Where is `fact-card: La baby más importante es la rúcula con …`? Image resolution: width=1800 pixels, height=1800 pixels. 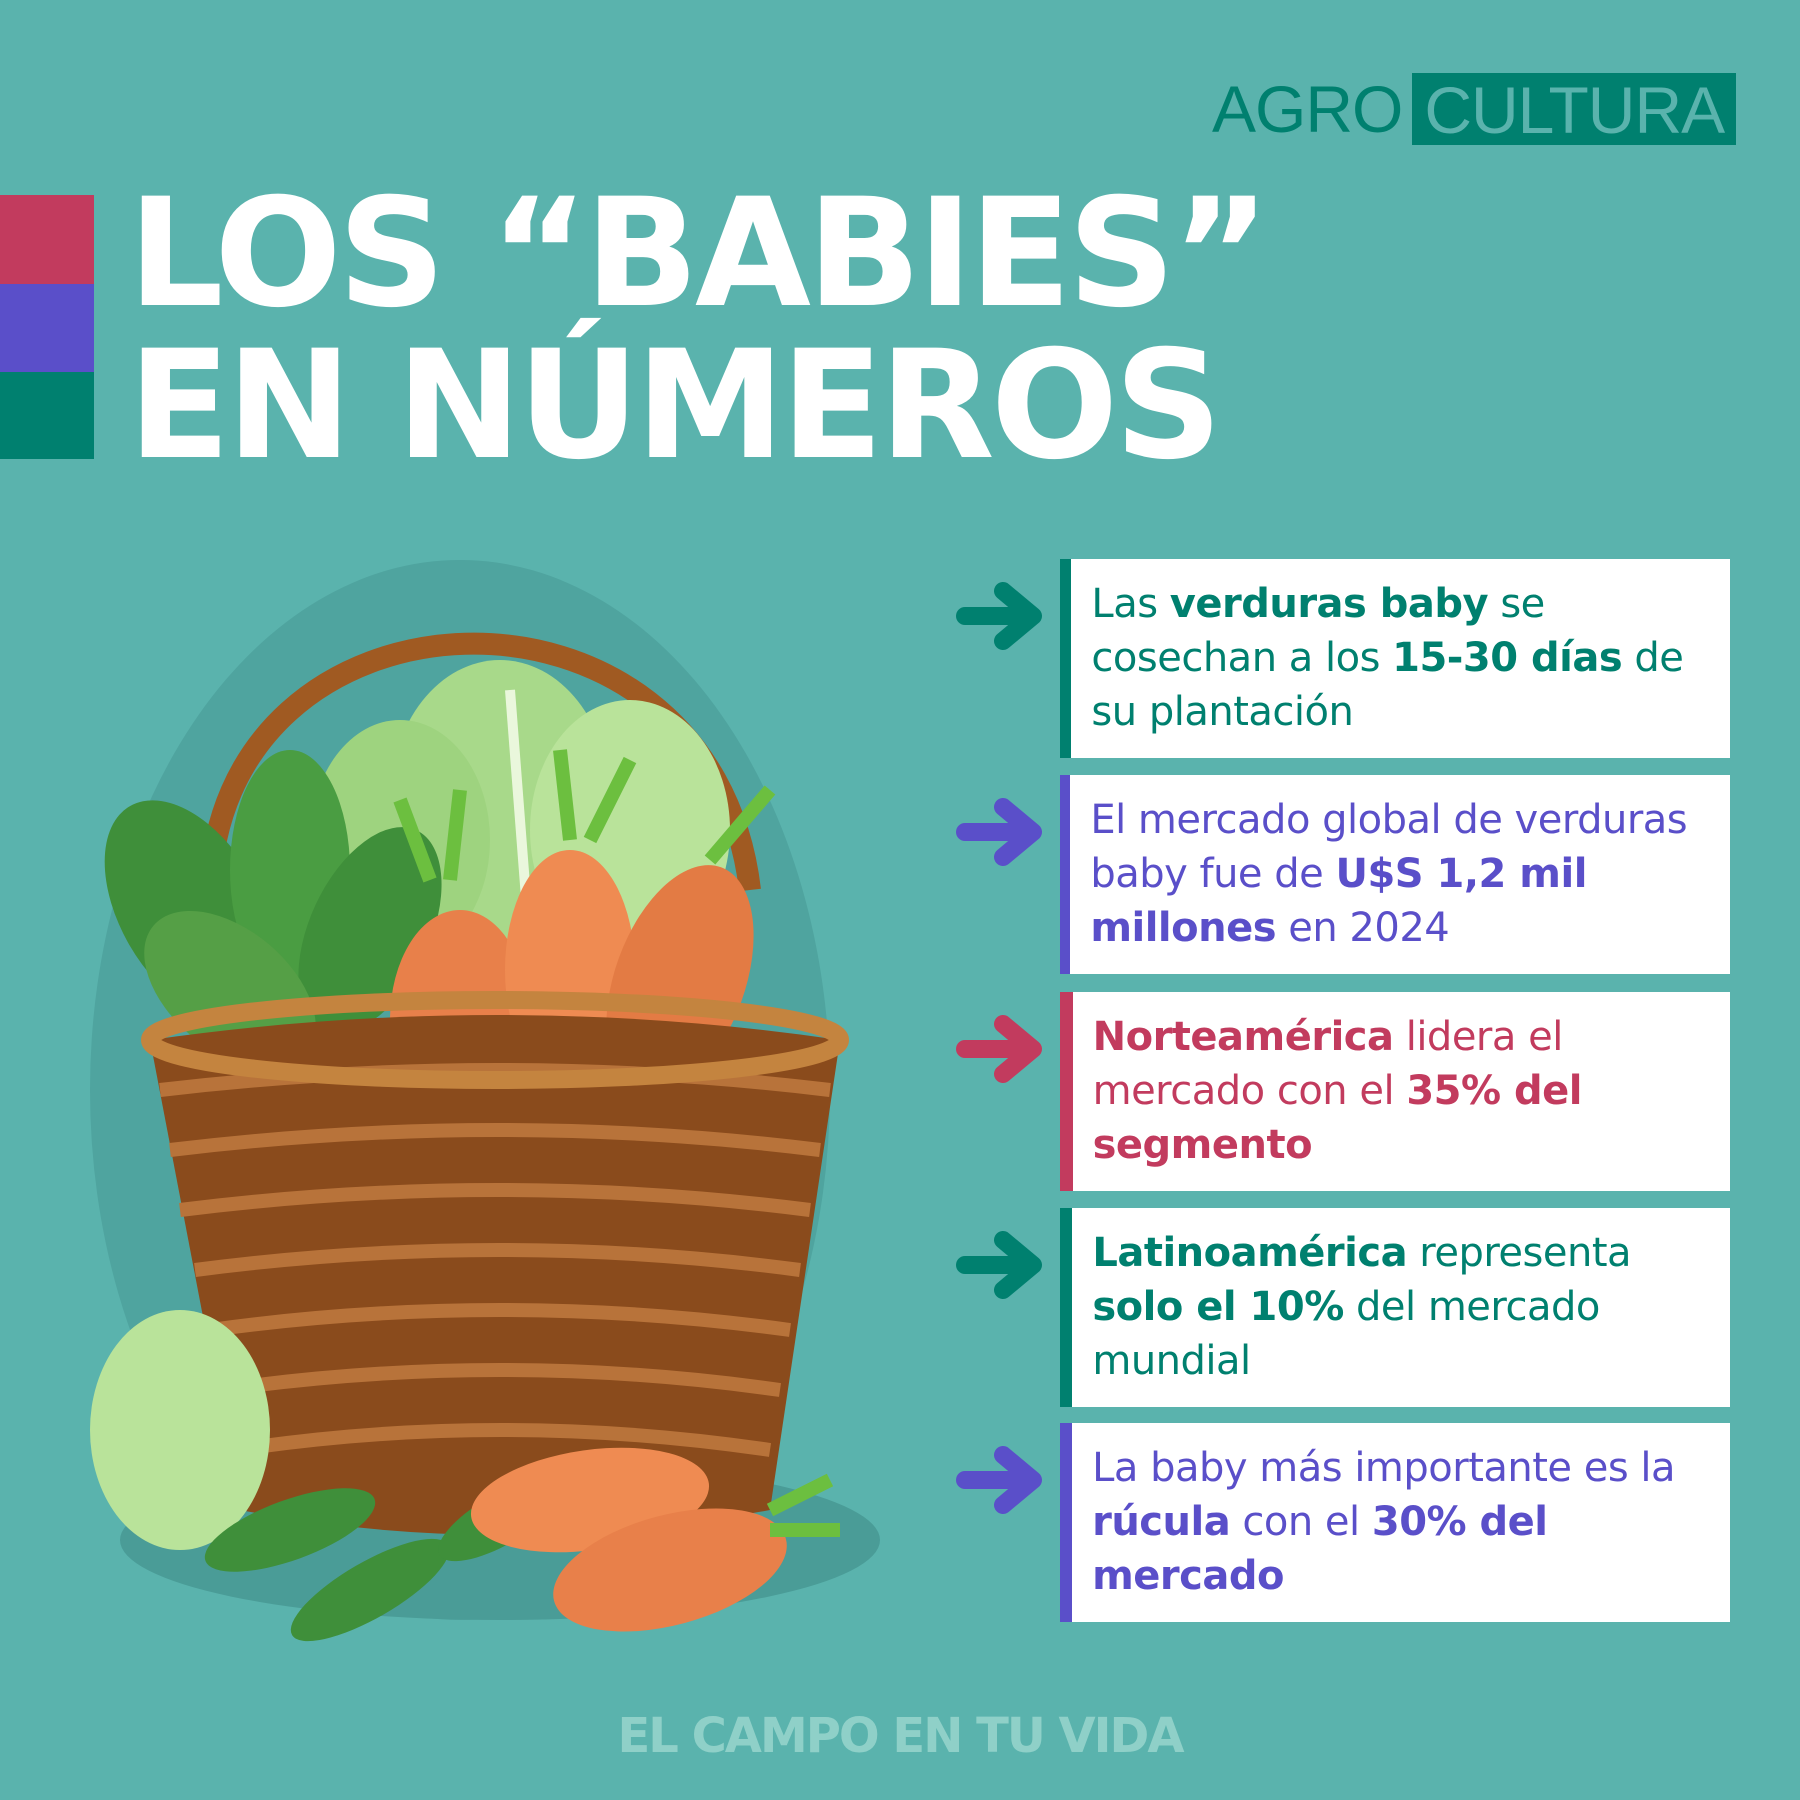
fact-card: La baby más importante es la rúcula con … is located at coordinates (1395, 1522).